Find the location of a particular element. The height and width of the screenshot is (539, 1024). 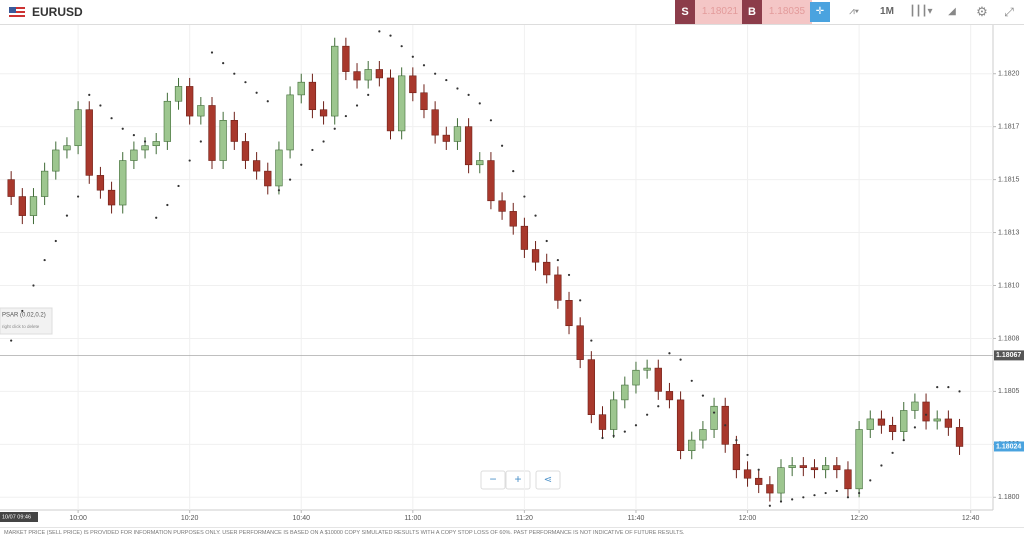

buy-button: B is located at coordinates (752, 12).